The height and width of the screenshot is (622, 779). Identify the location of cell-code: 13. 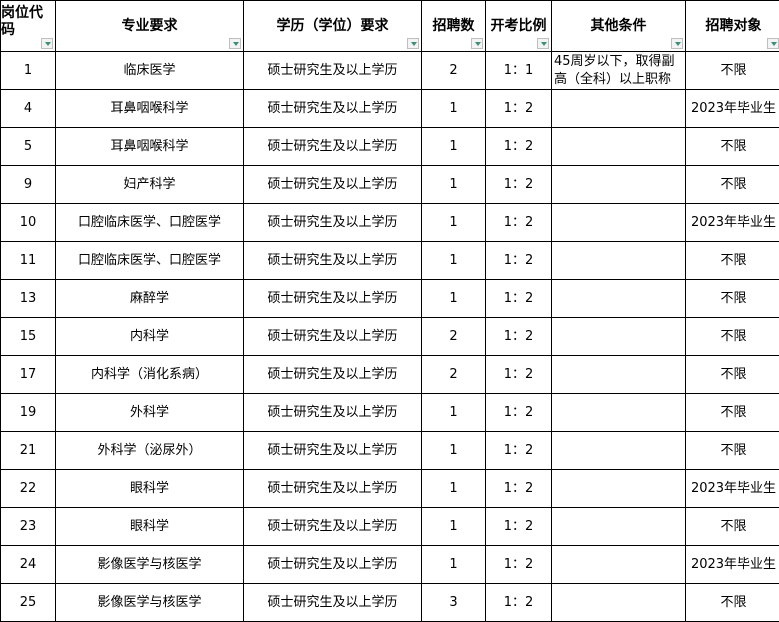
(28, 299).